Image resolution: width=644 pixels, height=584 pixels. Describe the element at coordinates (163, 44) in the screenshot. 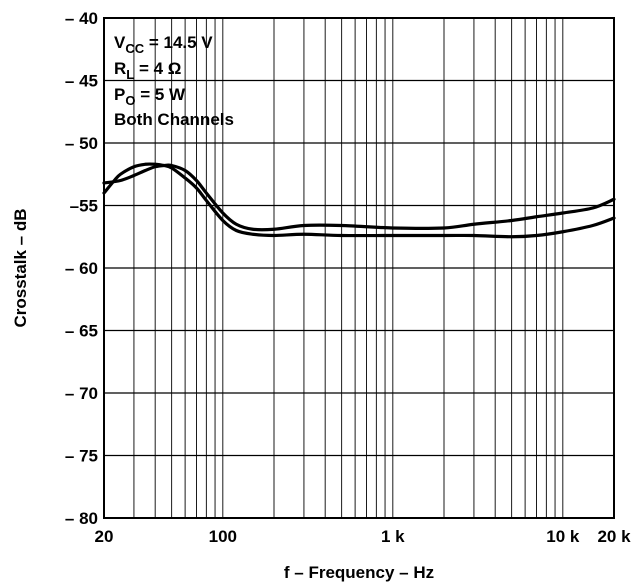

I see `annotation-vcc: VCC = 14.5 V` at that location.